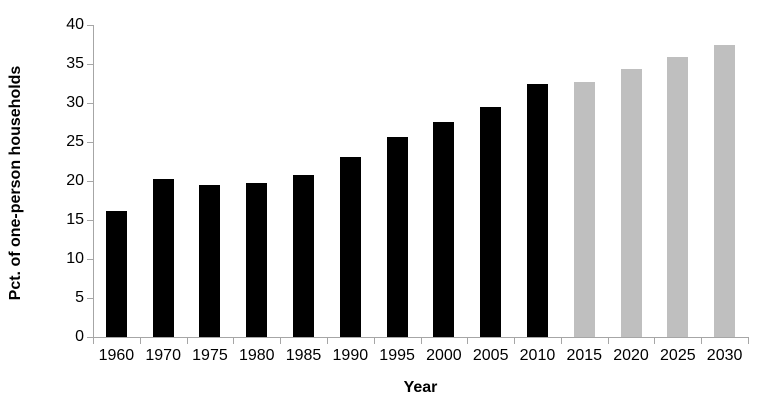 The image size is (776, 403). I want to click on x-tick-label-2020: 2020, so click(631, 355).